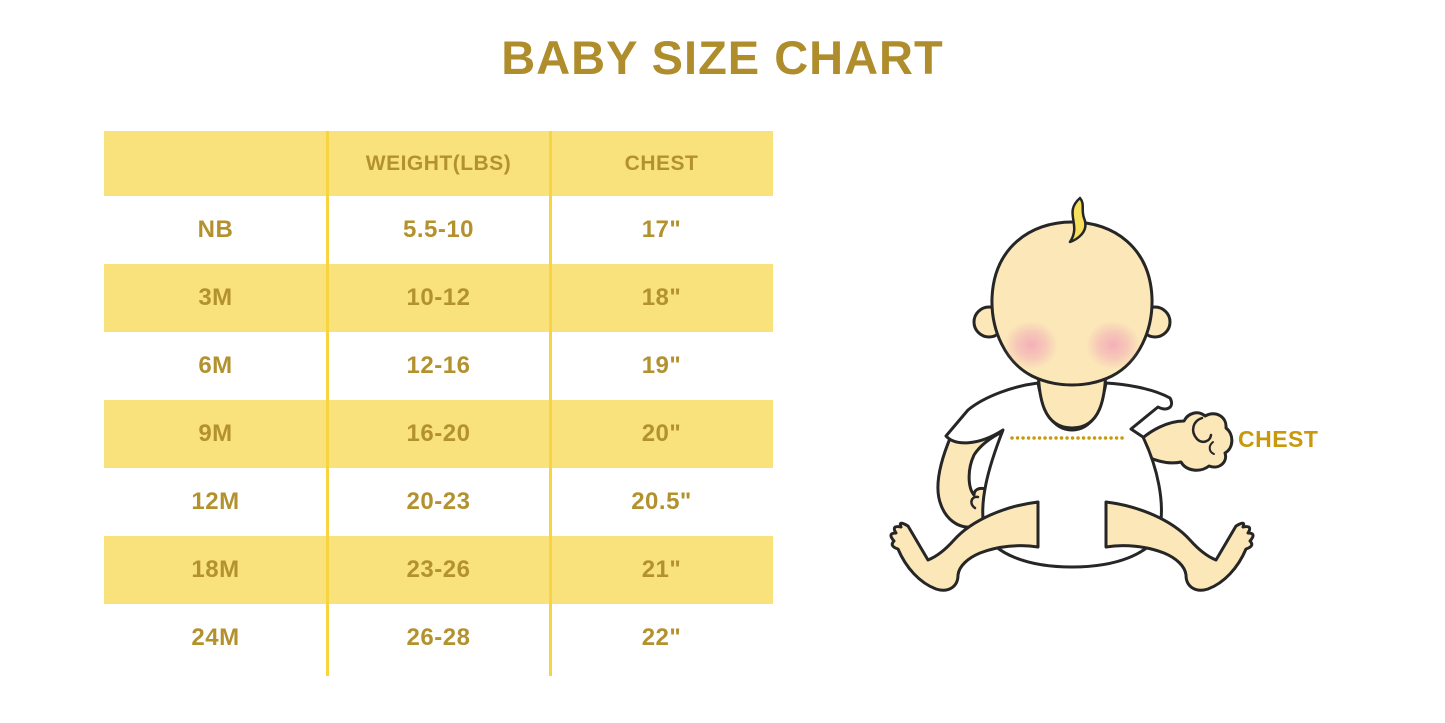  I want to click on weight-cell: 20-23, so click(438, 501).